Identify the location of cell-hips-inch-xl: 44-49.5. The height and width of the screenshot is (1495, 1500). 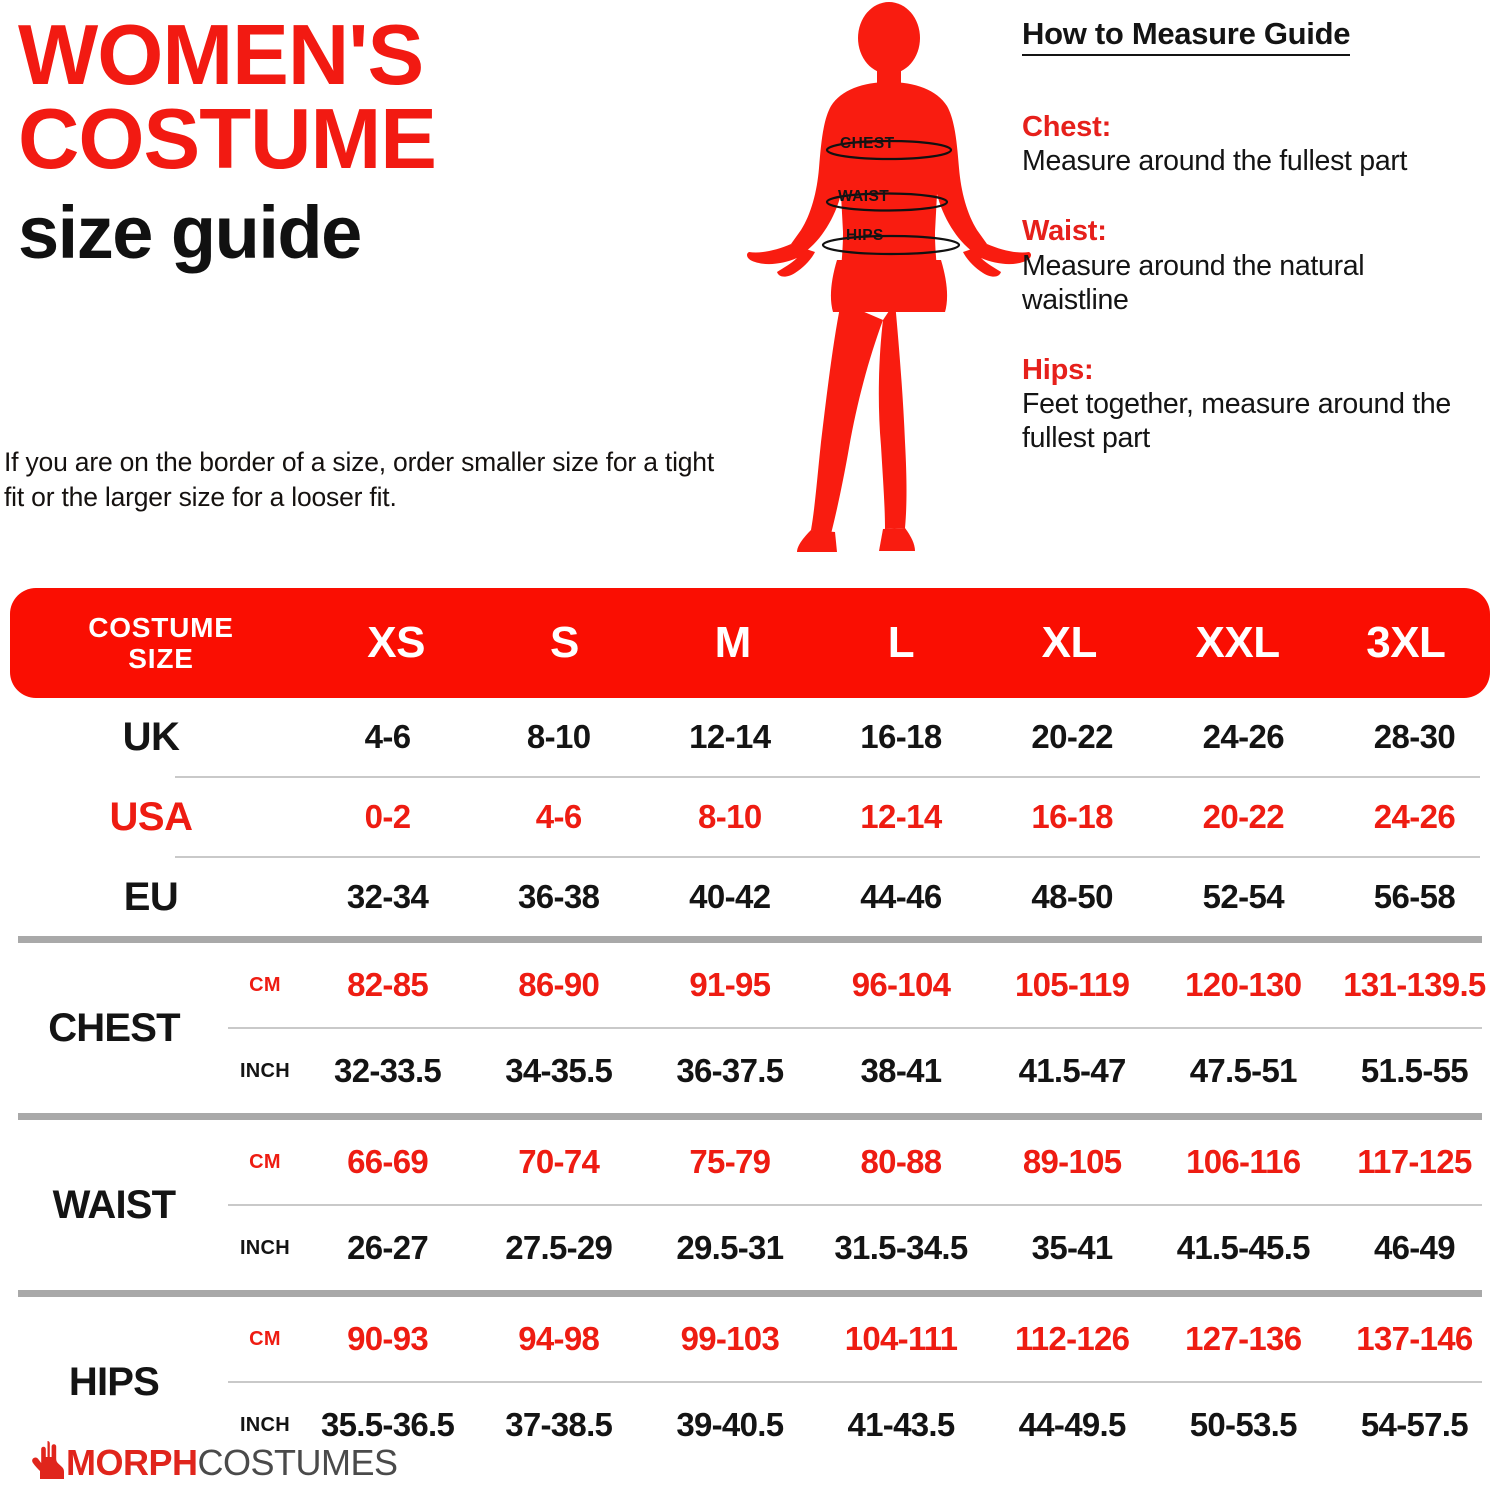
(1072, 1424).